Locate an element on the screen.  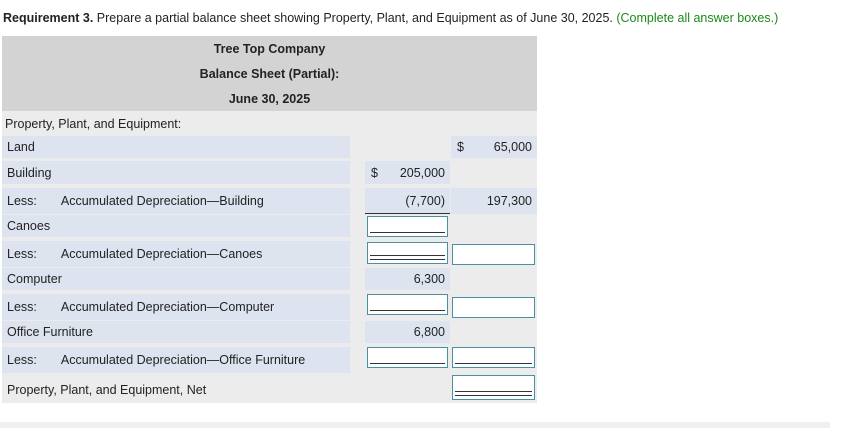
row-label: Less: Accumulated Depreciation—Canoes is located at coordinates (176, 254).